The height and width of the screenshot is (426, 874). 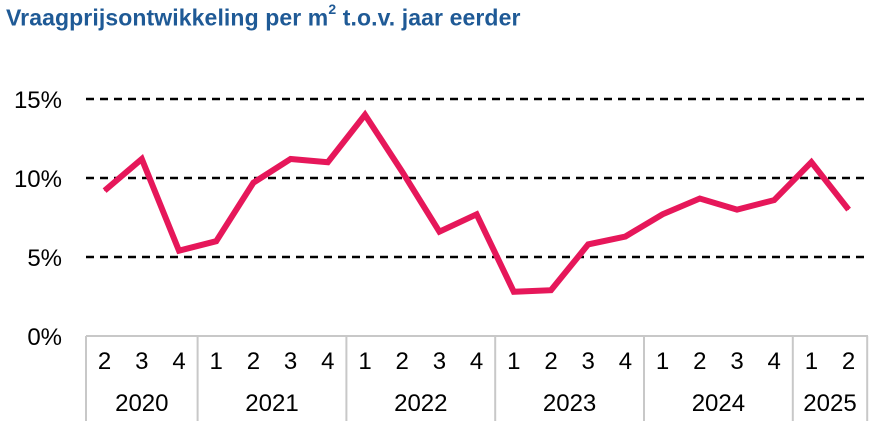 I want to click on x-tick-label-year: 2024, so click(x=718, y=403).